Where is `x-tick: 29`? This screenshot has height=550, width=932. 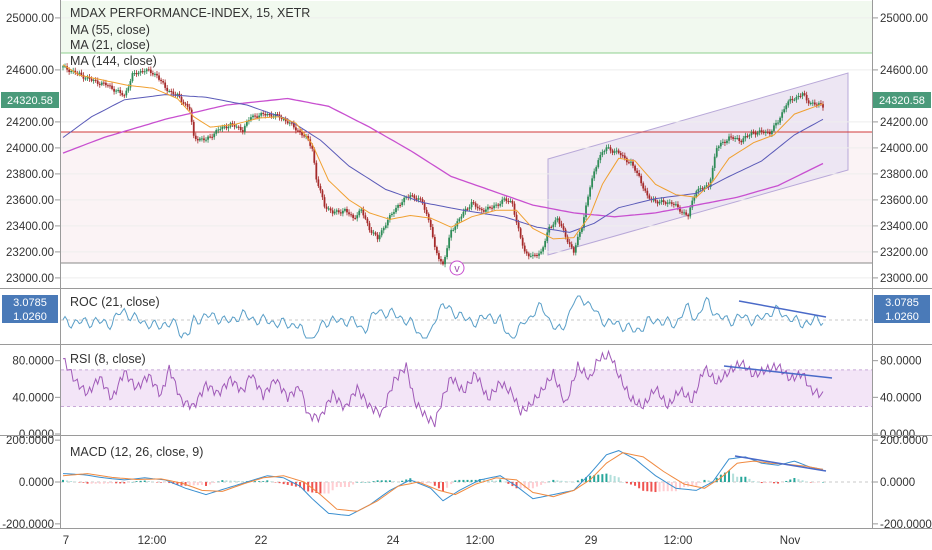
x-tick: 29 is located at coordinates (591, 541).